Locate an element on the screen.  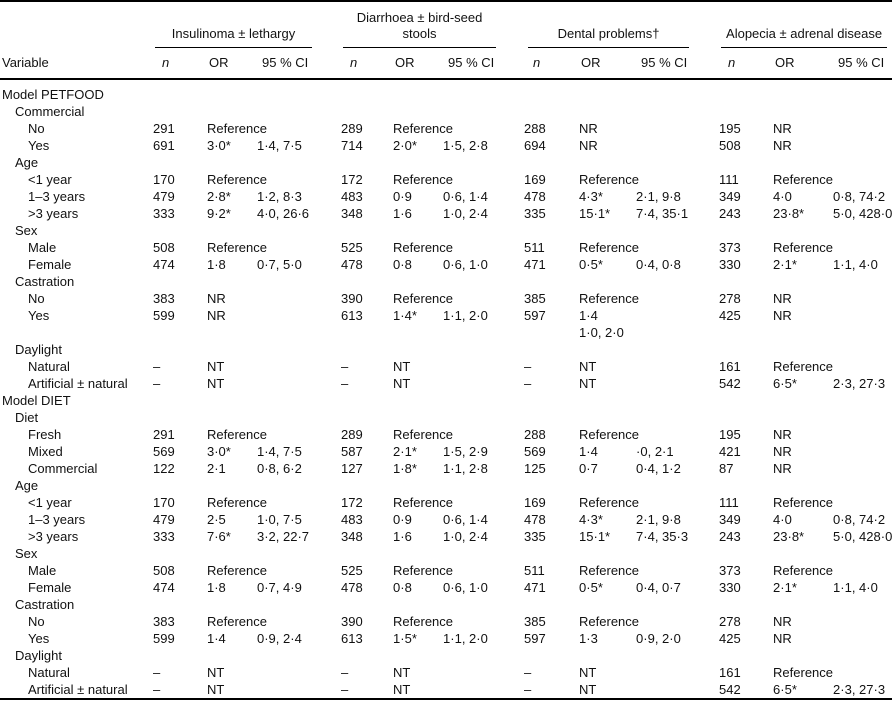
cell-ci: 0·6, 1·4 is located at coordinates (465, 196).